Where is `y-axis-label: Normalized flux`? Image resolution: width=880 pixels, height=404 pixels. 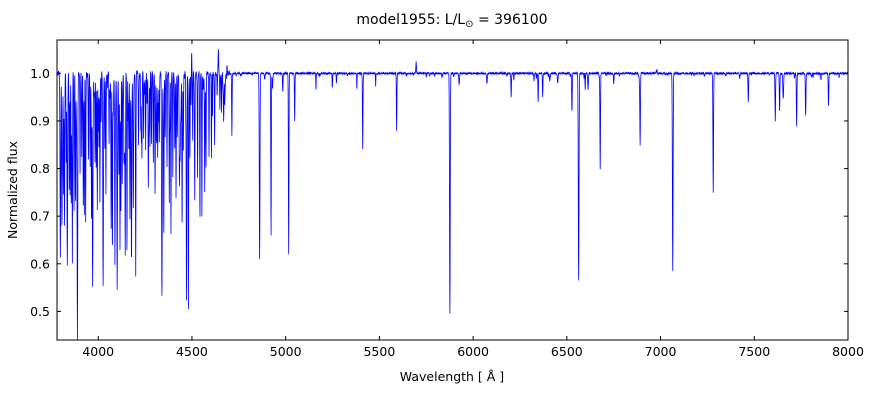
y-axis-label: Normalized flux is located at coordinates (12, 190).